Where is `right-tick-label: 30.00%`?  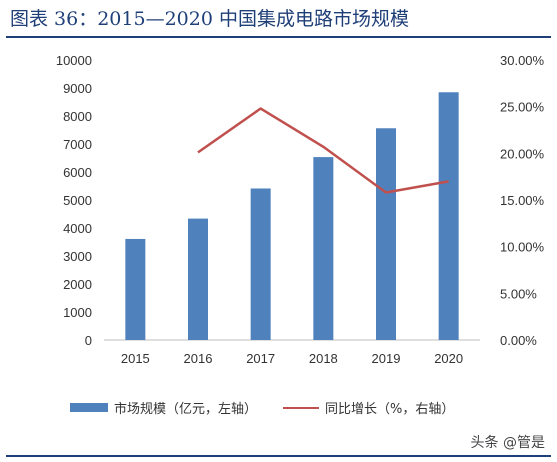 right-tick-label: 30.00% is located at coordinates (522, 60).